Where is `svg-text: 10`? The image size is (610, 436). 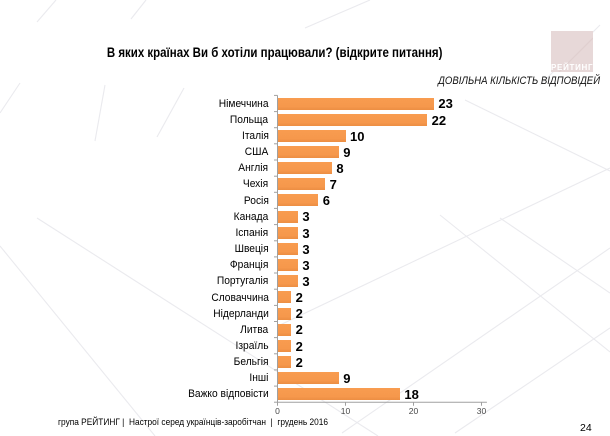
svg-text: 10 is located at coordinates (346, 411).